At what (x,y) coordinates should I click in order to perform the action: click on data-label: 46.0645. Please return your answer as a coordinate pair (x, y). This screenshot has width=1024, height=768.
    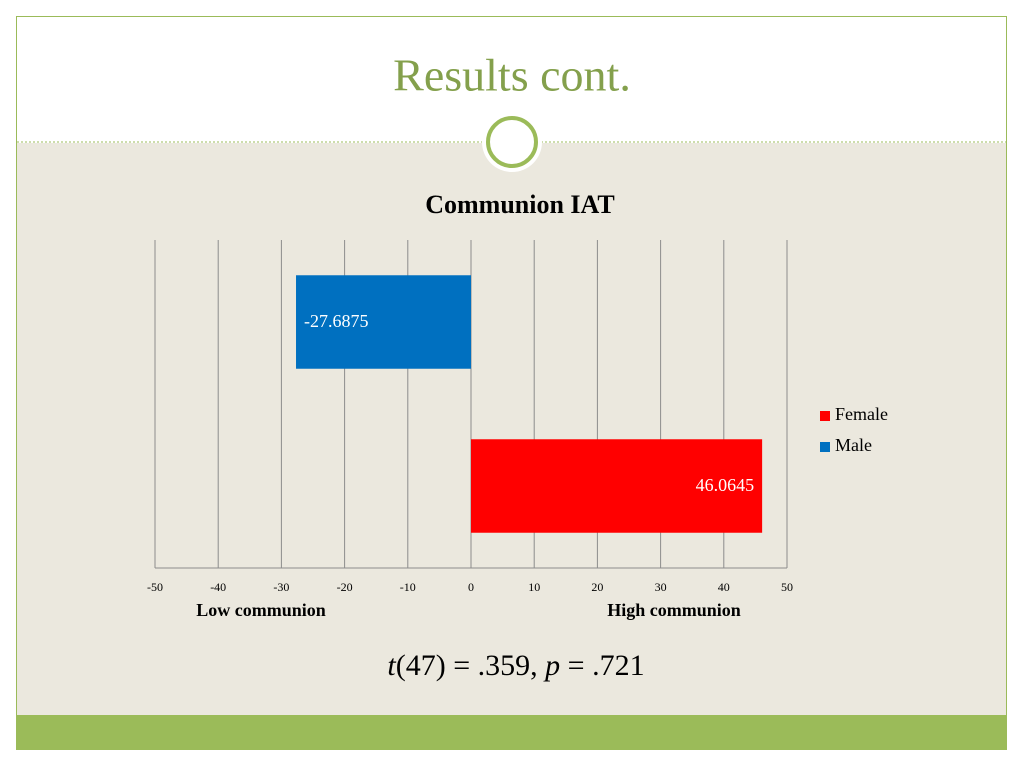
    Looking at the image, I should click on (725, 485).